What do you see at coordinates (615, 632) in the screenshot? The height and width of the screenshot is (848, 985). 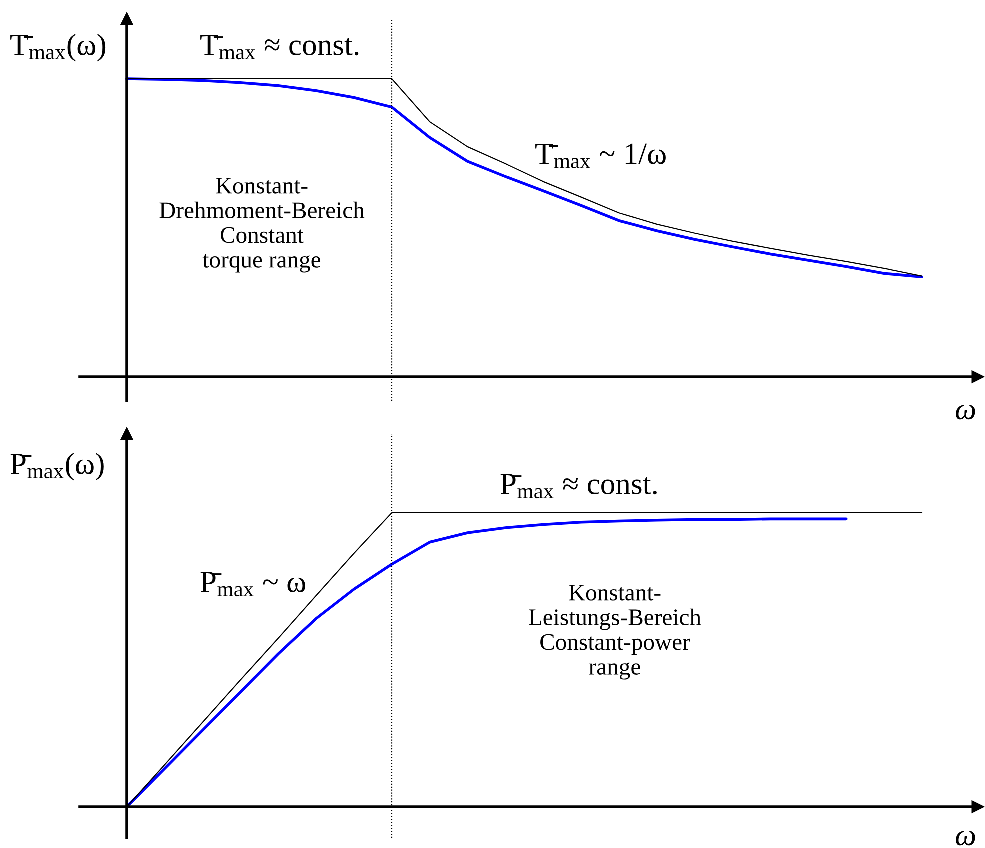 I see `annotation: Konstant- Leistungs-Bereich Constant-power range` at bounding box center [615, 632].